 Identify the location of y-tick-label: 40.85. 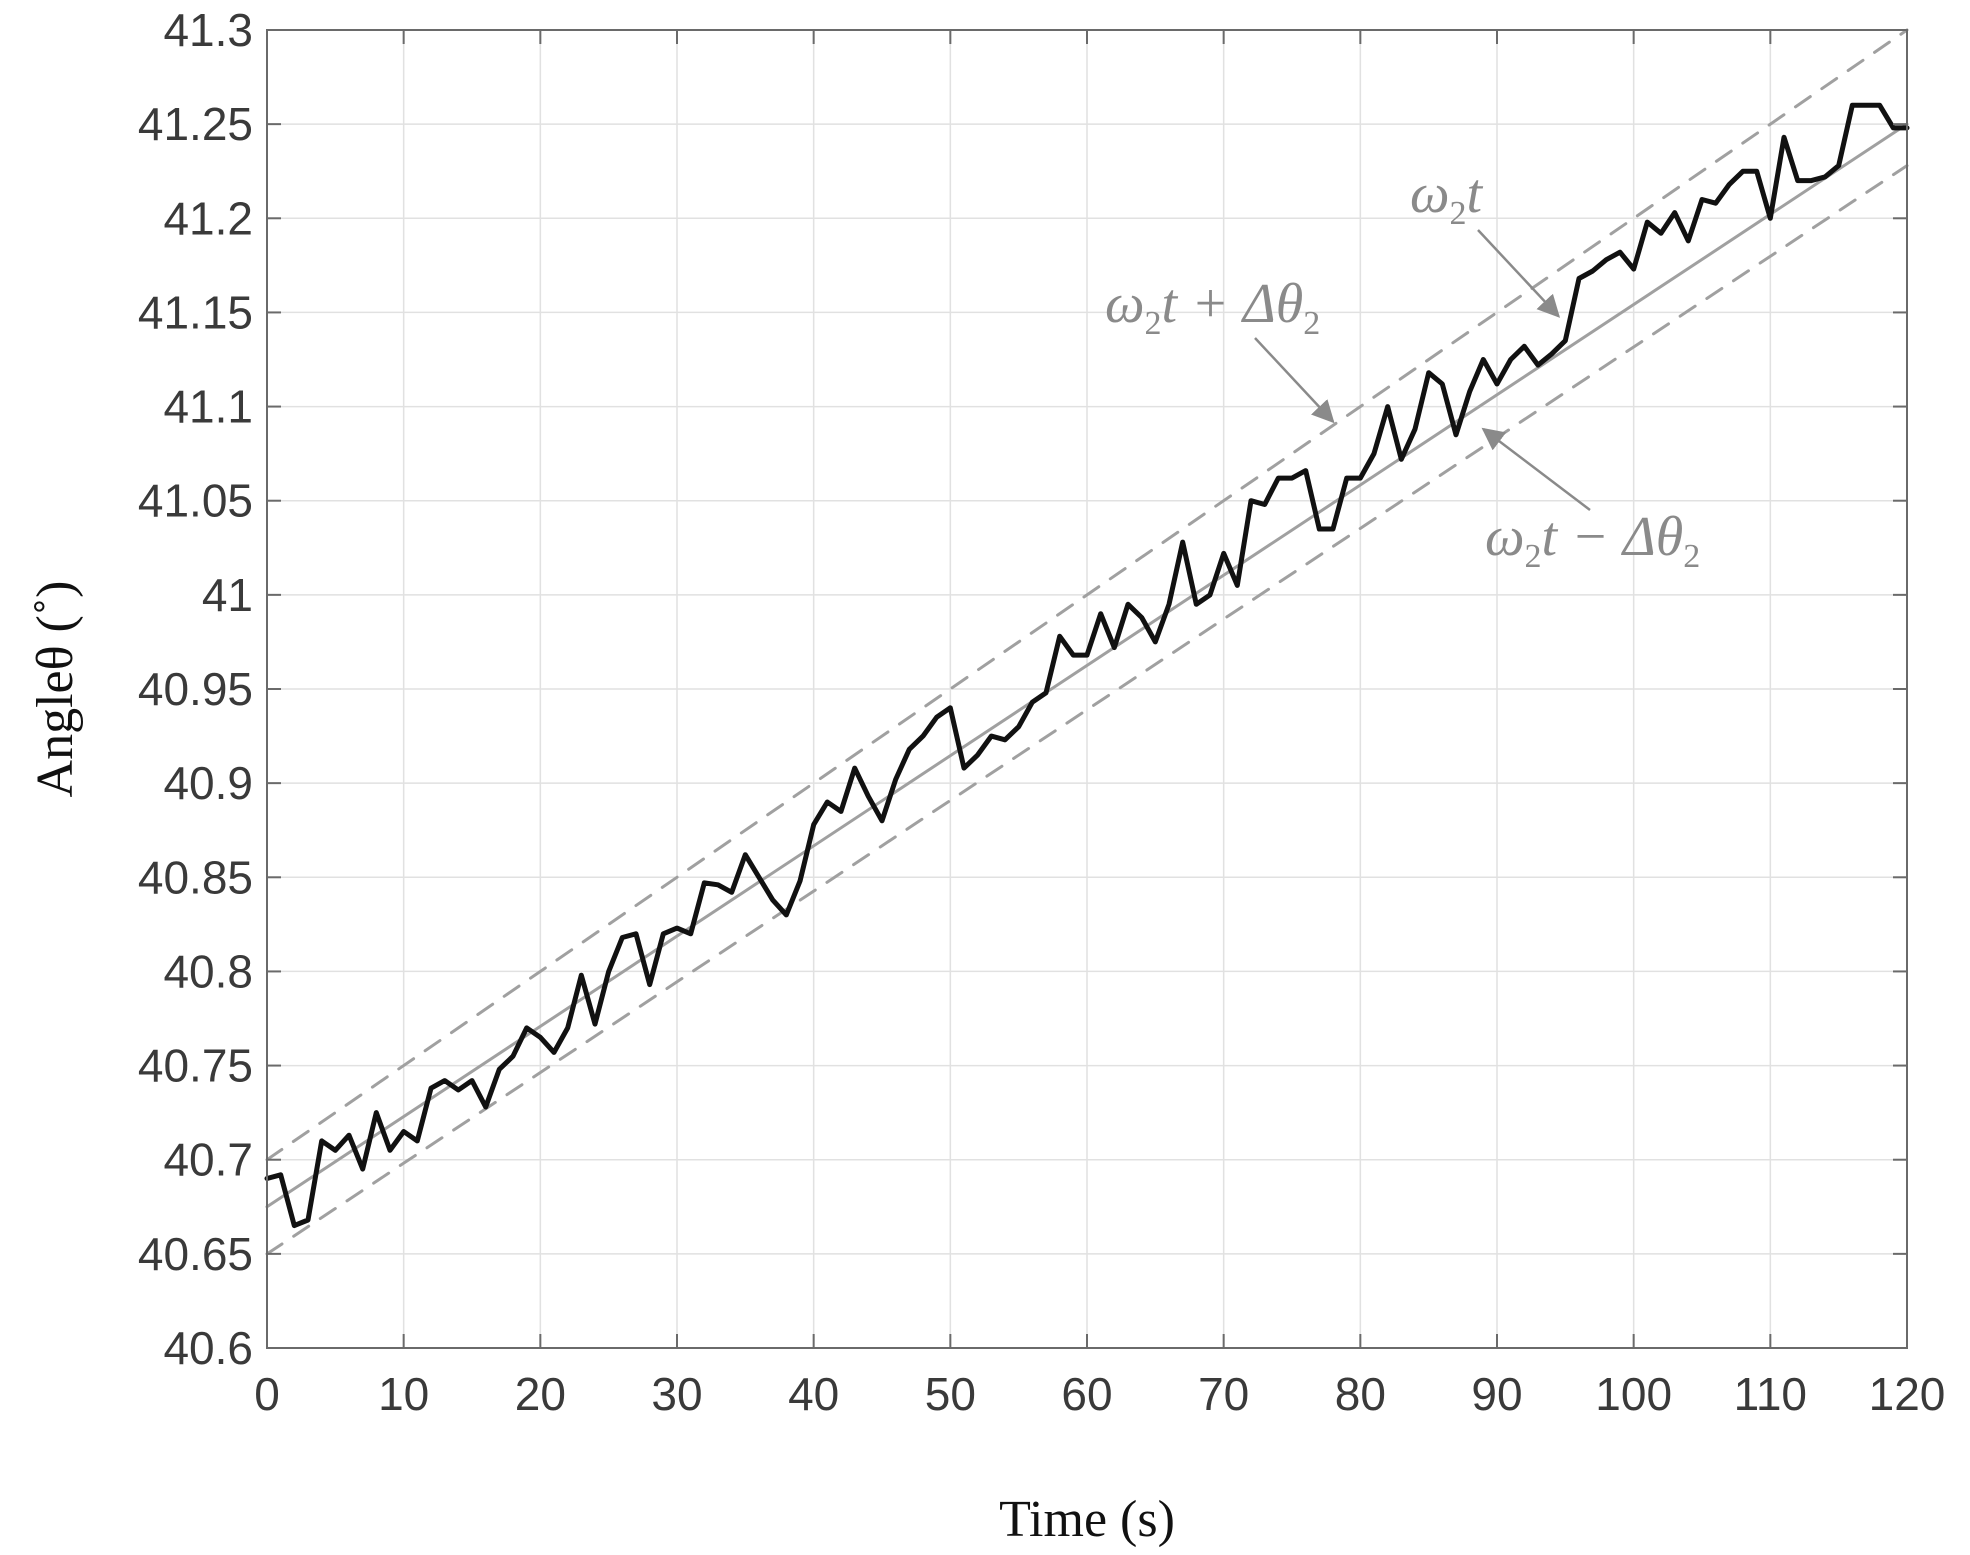
(195, 877).